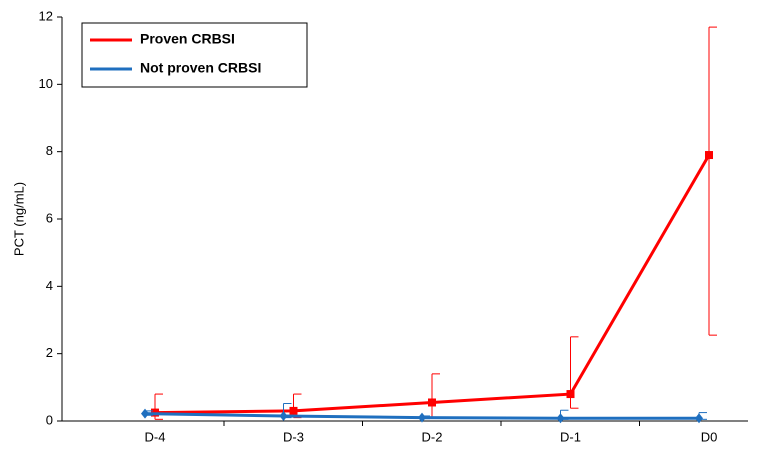 Image resolution: width=760 pixels, height=452 pixels. What do you see at coordinates (49, 217) in the screenshot?
I see `y-tick-label: 6` at bounding box center [49, 217].